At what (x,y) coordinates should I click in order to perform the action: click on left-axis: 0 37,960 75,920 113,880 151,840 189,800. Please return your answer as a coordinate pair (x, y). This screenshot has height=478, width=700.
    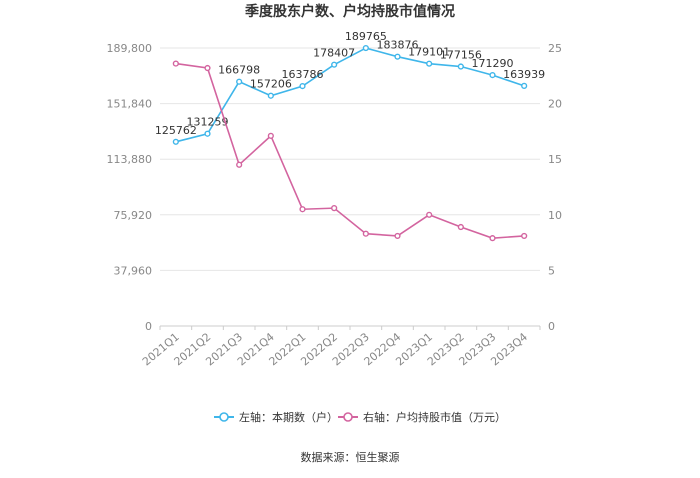
    Looking at the image, I should click on (130, 187).